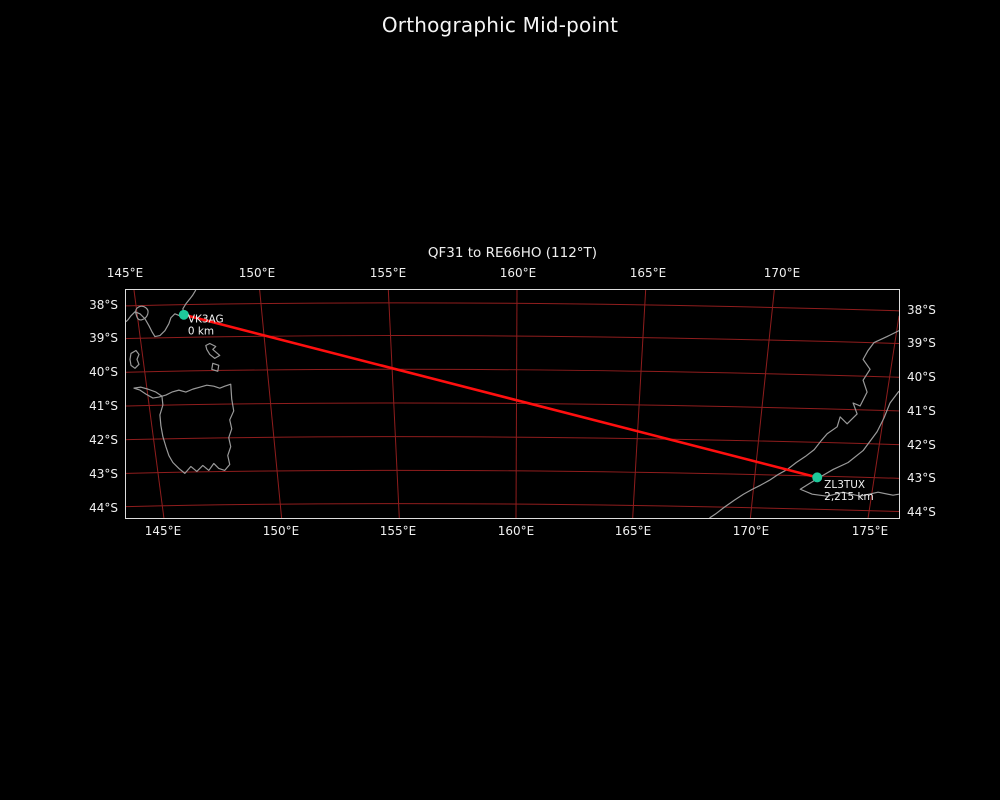 This screenshot has height=800, width=1000. Describe the element at coordinates (921, 512) in the screenshot. I see `tick-label-latitude-right: 44°S` at that location.